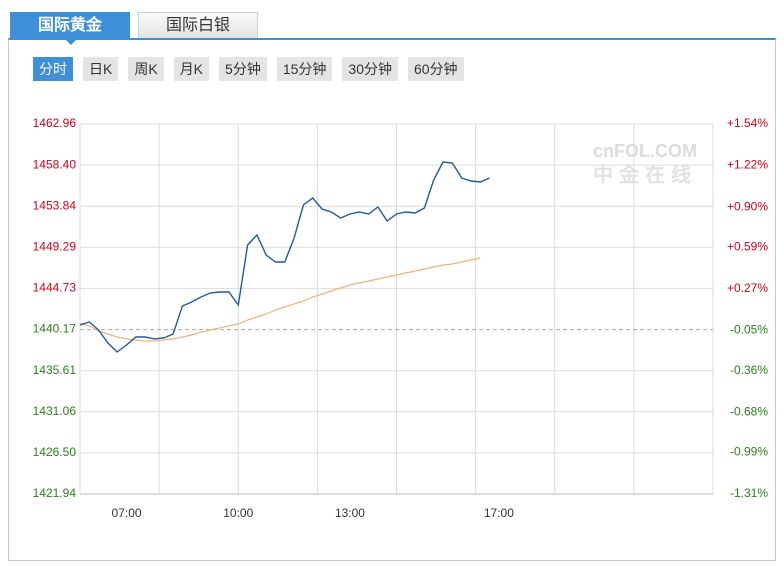  Describe the element at coordinates (747, 165) in the screenshot. I see `y2-tick-label: +1.22%` at that location.